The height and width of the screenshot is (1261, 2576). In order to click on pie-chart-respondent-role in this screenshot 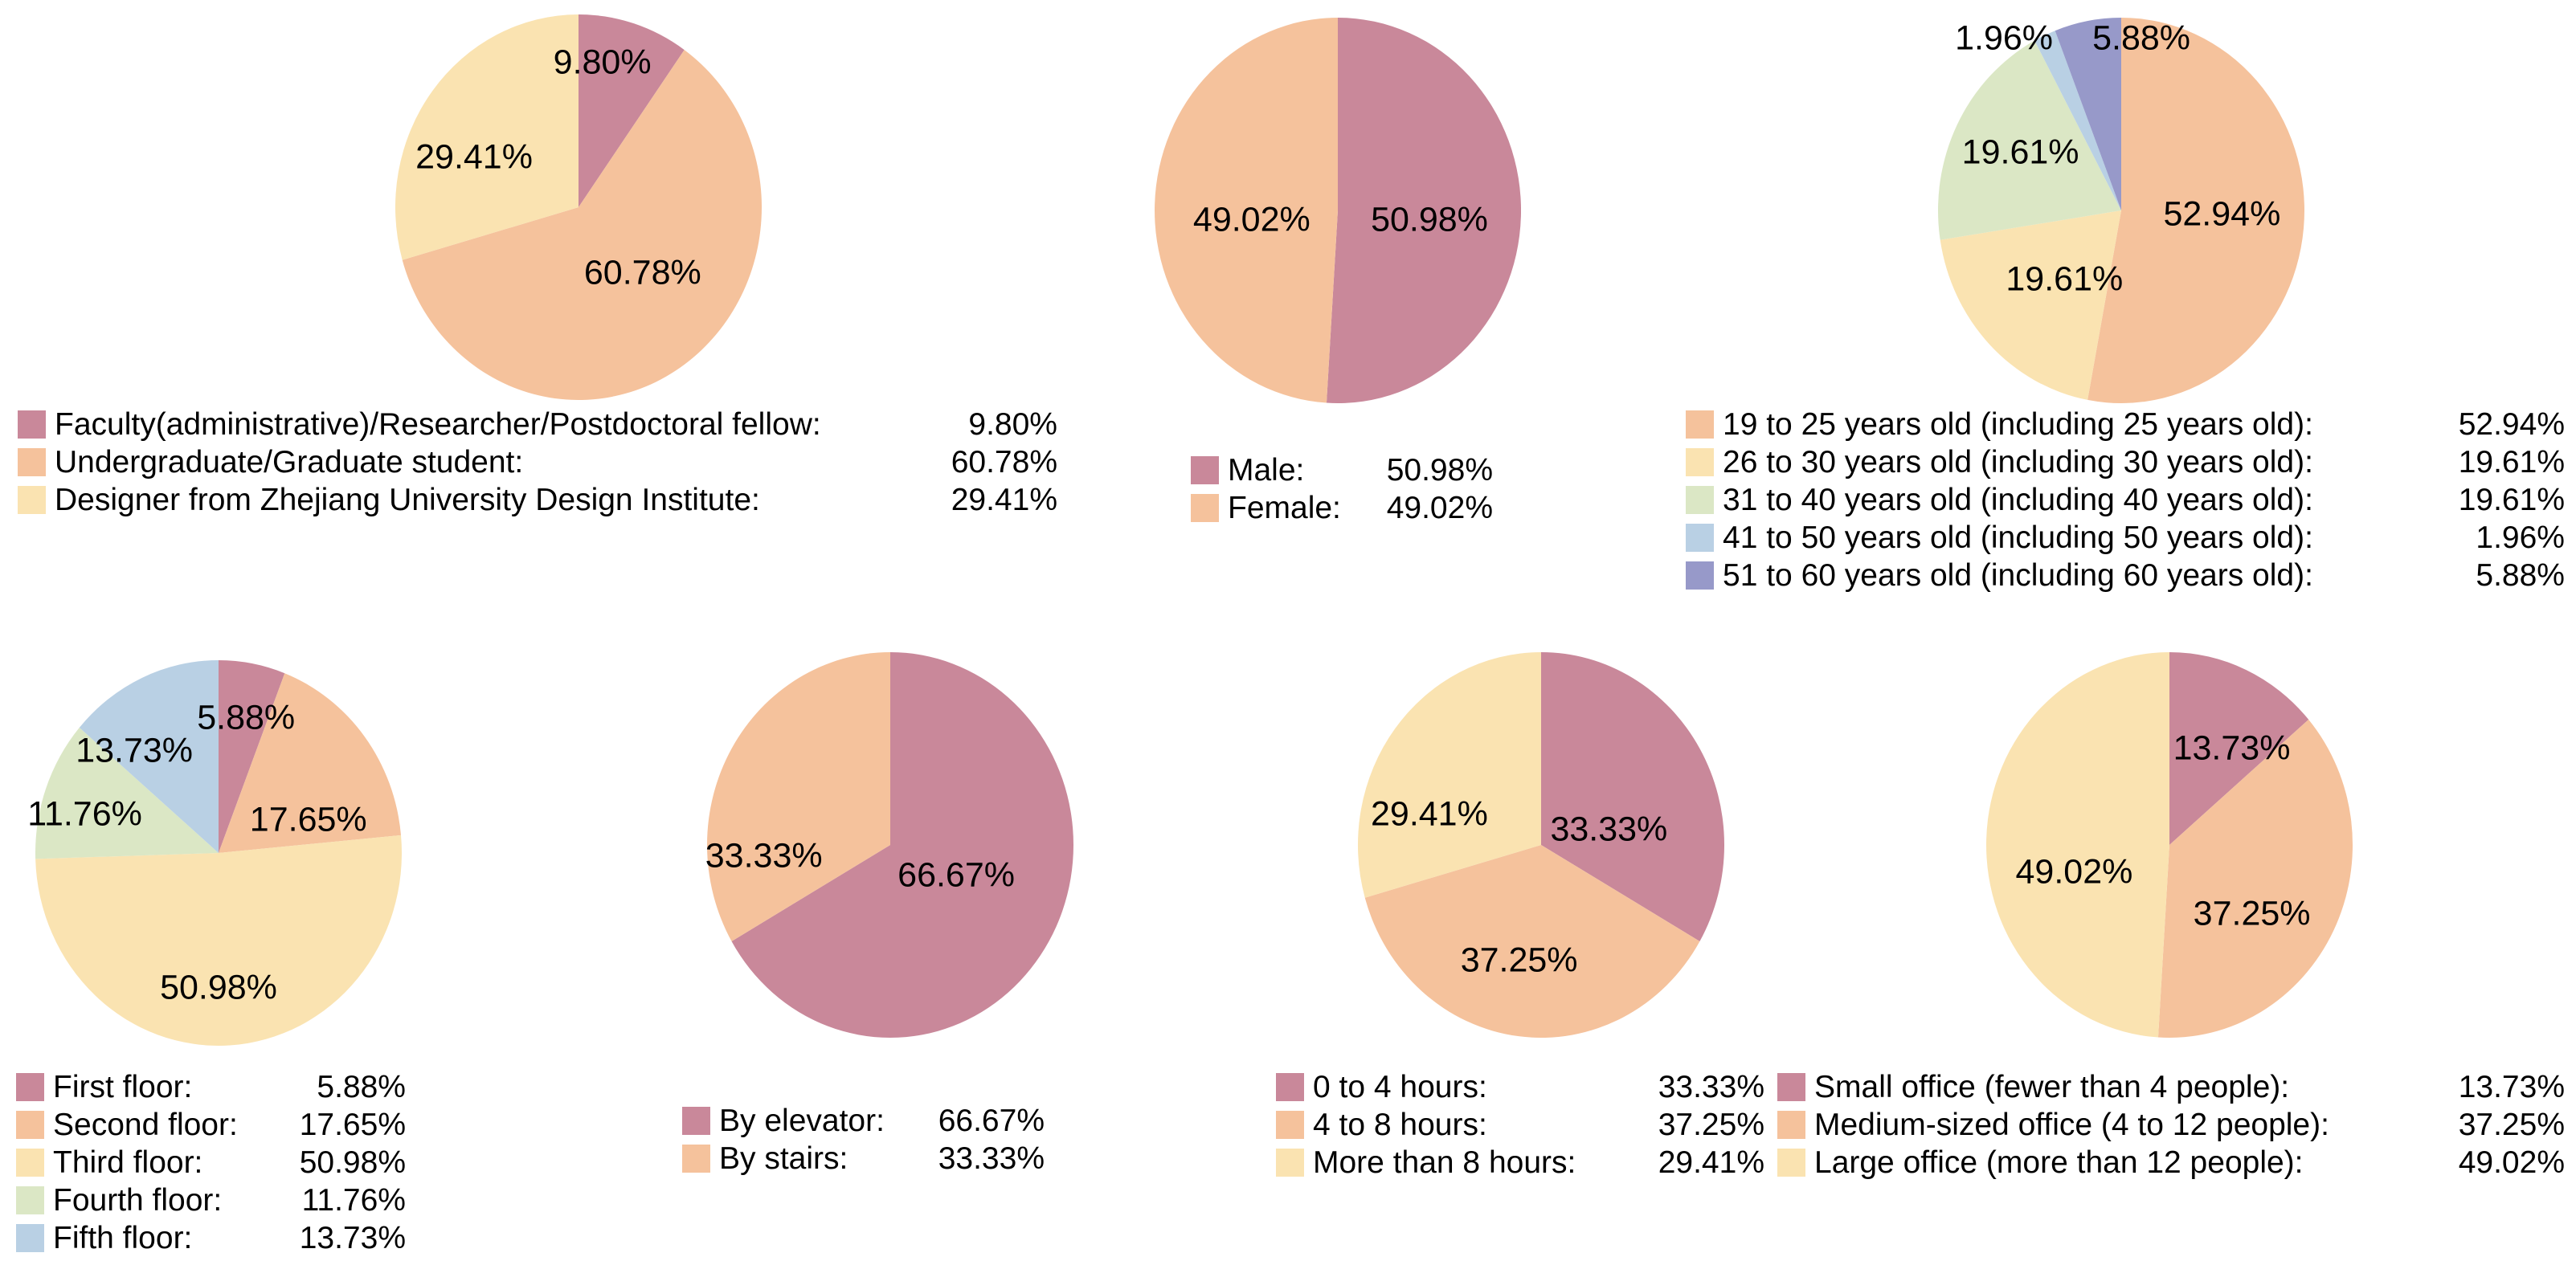, I will do `click(578, 207)`.